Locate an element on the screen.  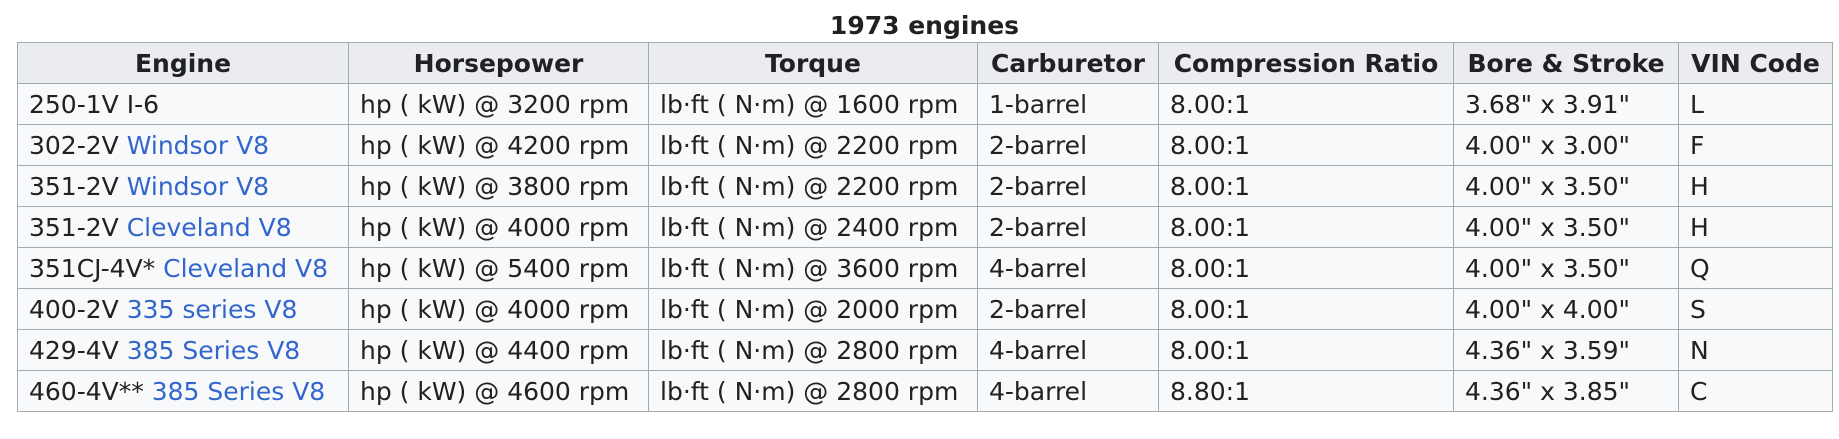
engine-name: 400-2V is located at coordinates (78, 309).